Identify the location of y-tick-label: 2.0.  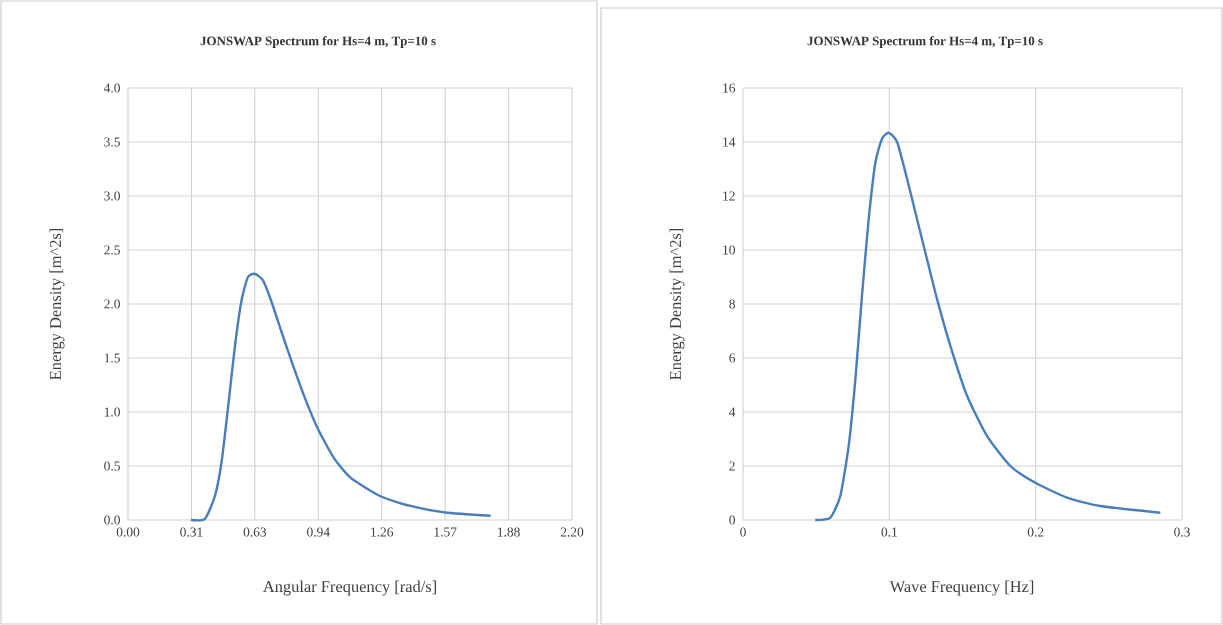
(112, 304).